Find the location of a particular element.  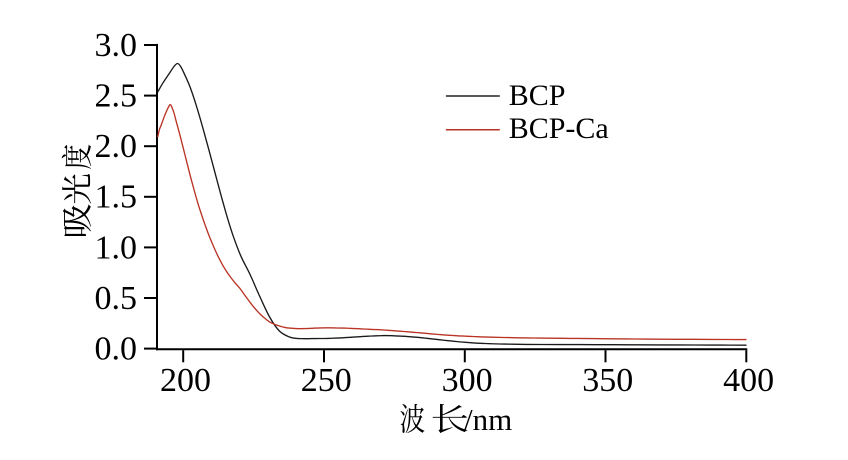

svg-text: 200 is located at coordinates (185, 380).